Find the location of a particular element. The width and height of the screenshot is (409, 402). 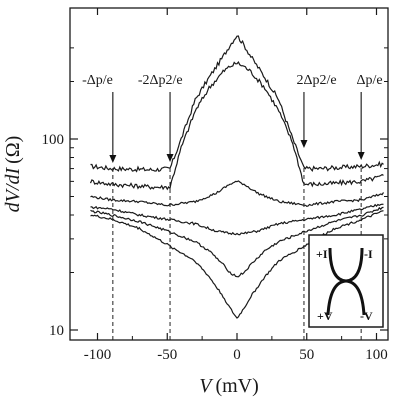

y-axis-title: dV/dI(Ω) is located at coordinates (13, 174).